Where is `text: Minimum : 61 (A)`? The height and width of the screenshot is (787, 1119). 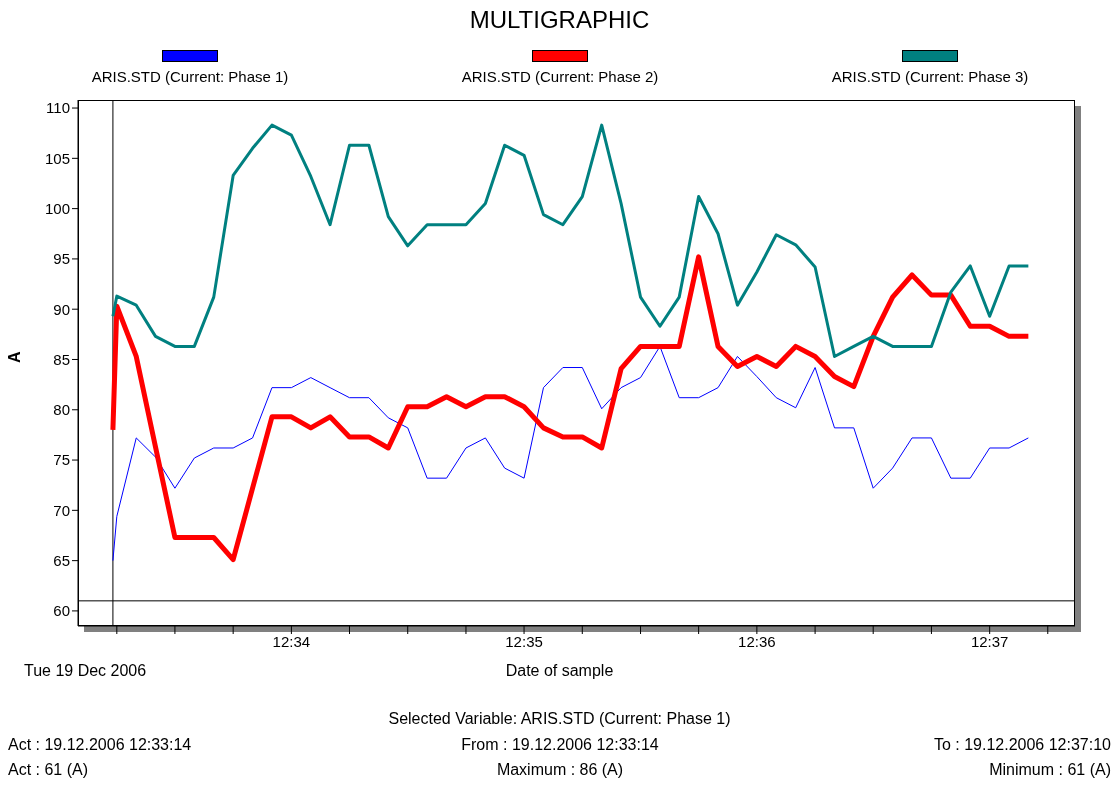 text: Minimum : 61 (A) is located at coordinates (1050, 769).